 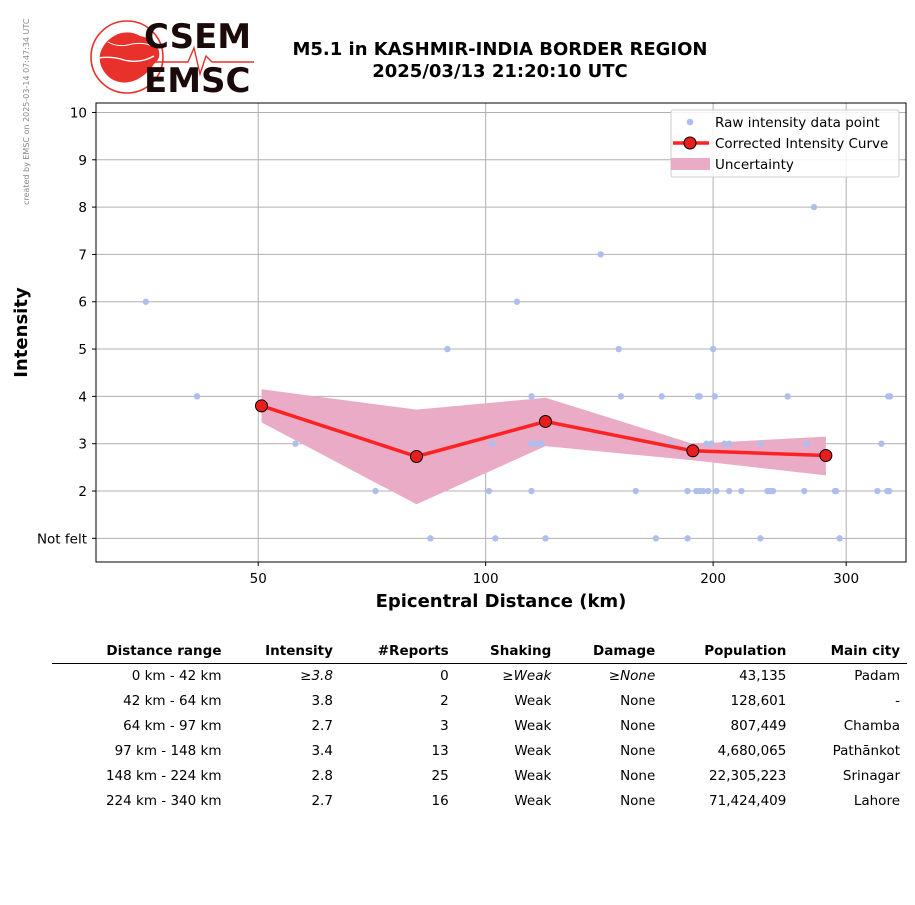 I want to click on uncertainty-band, so click(x=543, y=447).